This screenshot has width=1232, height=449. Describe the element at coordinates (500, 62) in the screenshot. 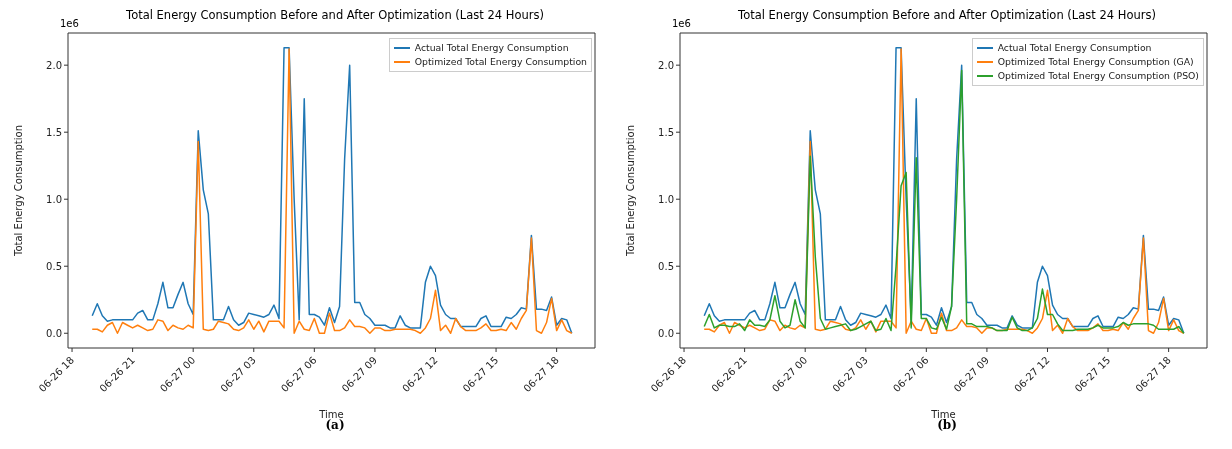

I see `legend-label: Optimized Total Energy Consumption` at that location.